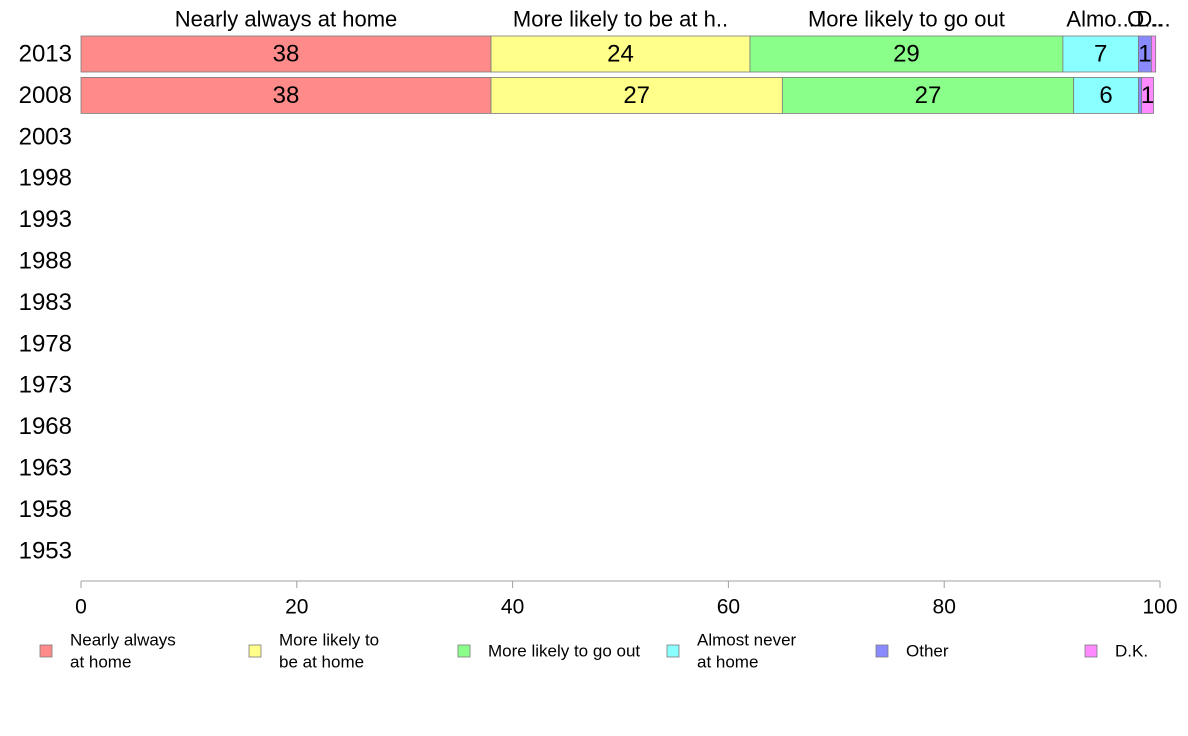 This screenshot has width=1188, height=736. What do you see at coordinates (927, 651) in the screenshot?
I see `legend-label-4-line-0: Other` at bounding box center [927, 651].